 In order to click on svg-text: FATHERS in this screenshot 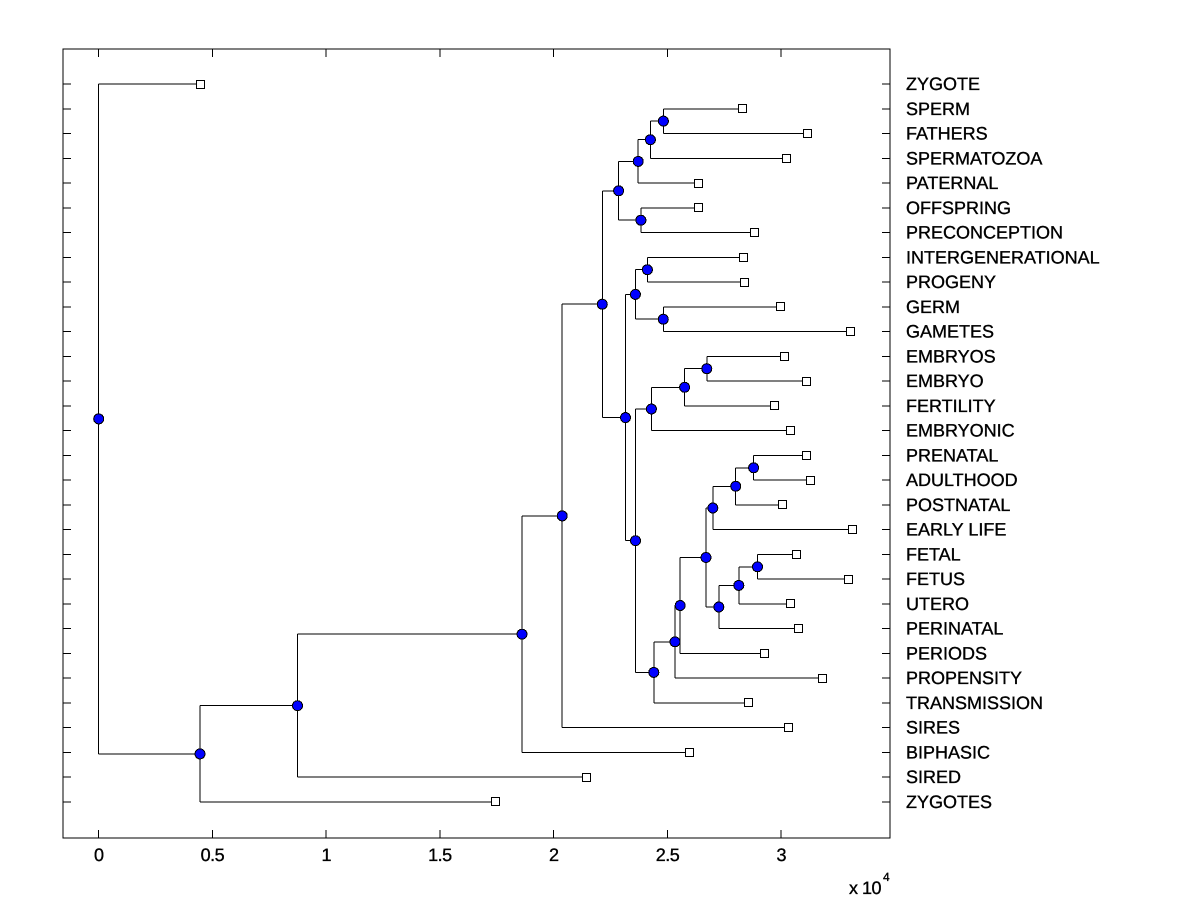, I will do `click(947, 134)`.